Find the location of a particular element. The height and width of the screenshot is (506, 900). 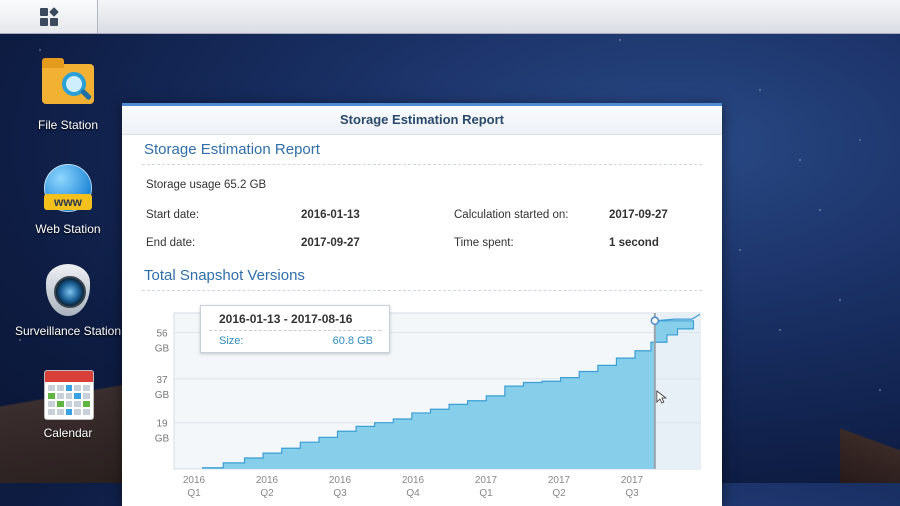

desktop-icon-surveillance-station: Surveillance Station is located at coordinates (68, 301).